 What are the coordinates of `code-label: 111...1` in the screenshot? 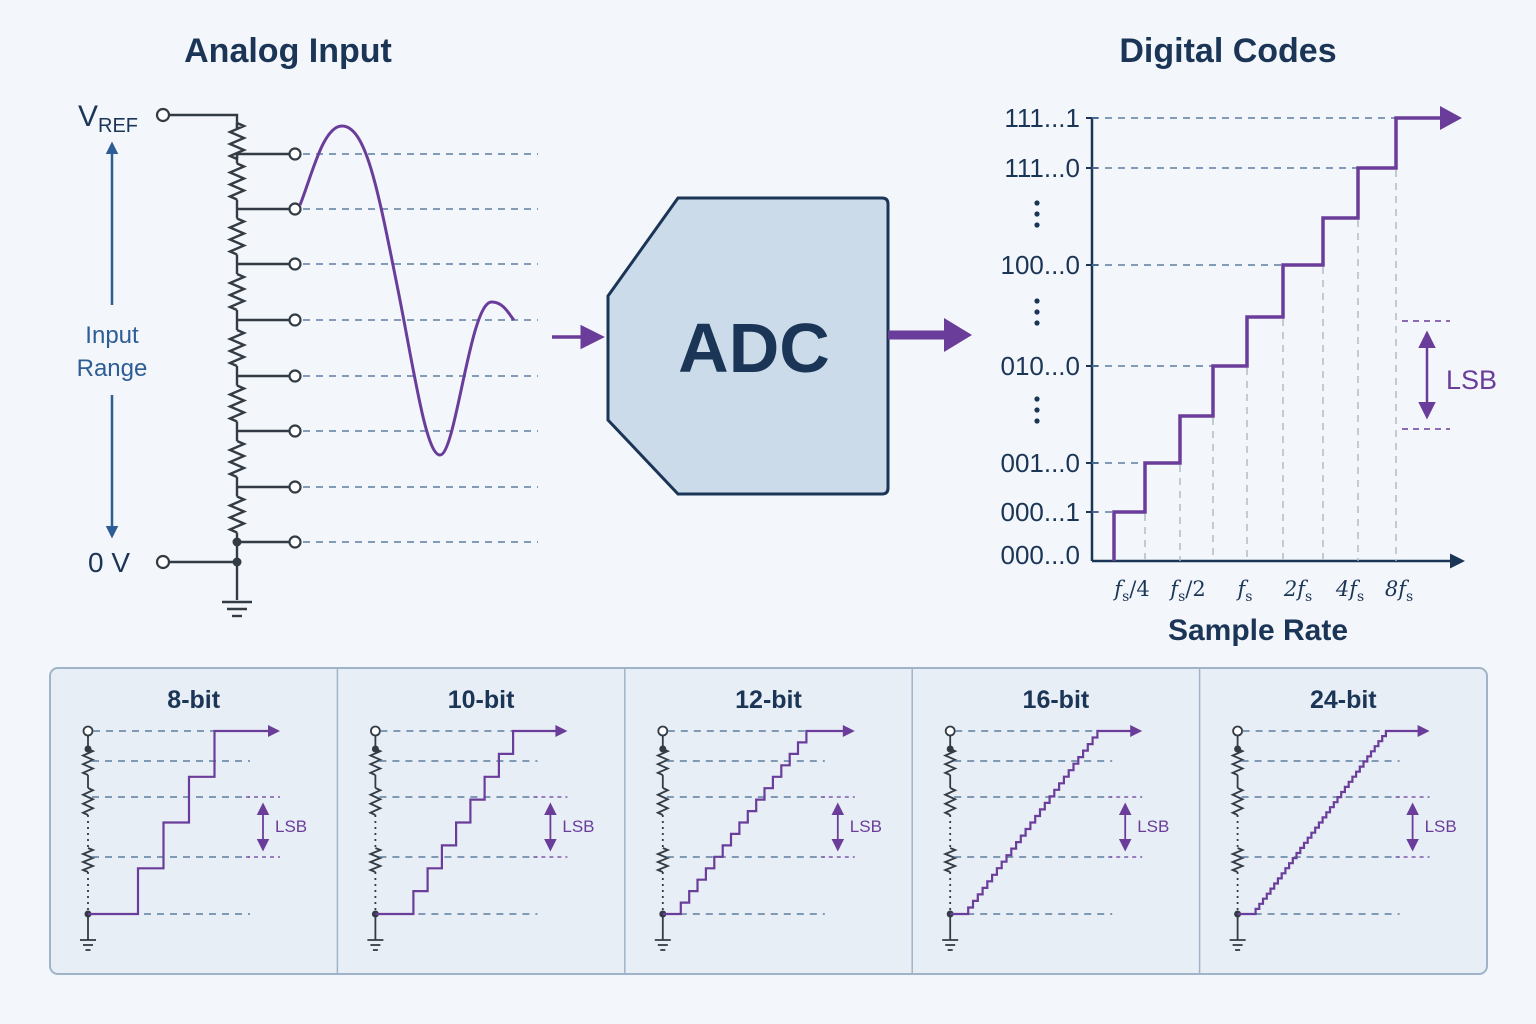 It's located at (1042, 118).